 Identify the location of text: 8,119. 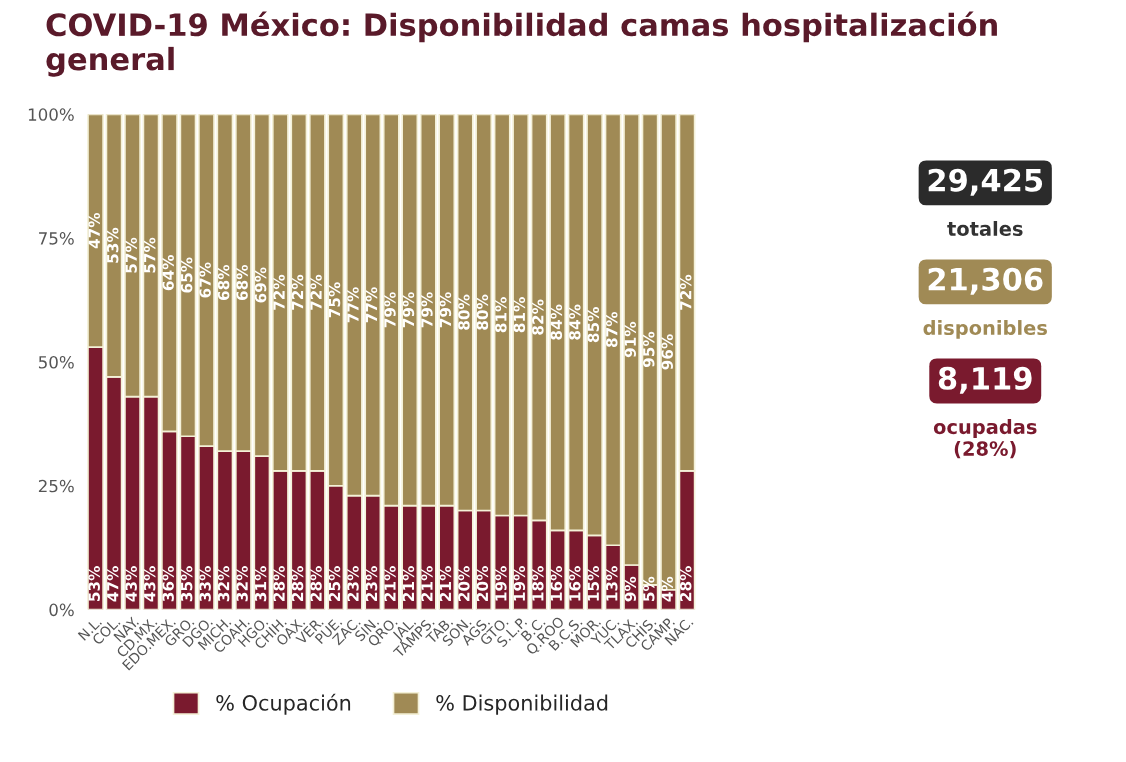
(985, 380).